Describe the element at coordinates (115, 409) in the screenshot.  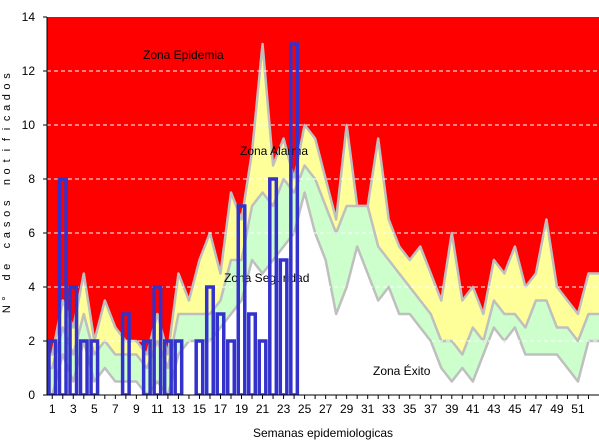
I see `x-tick-label: 7` at that location.